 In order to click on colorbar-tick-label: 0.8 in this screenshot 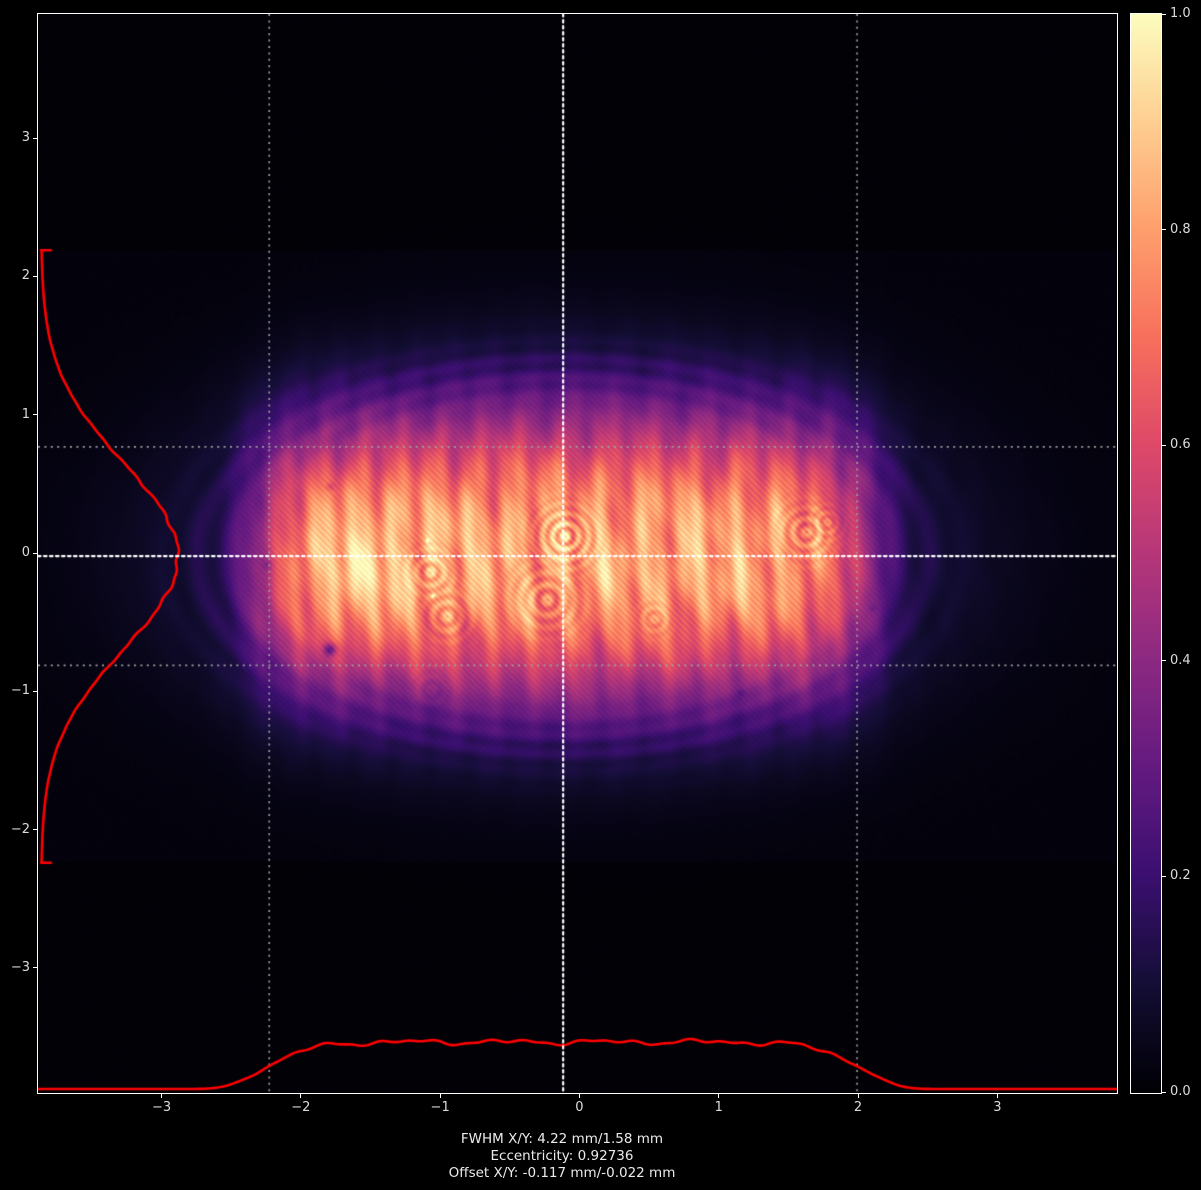, I will do `click(1180, 229)`.